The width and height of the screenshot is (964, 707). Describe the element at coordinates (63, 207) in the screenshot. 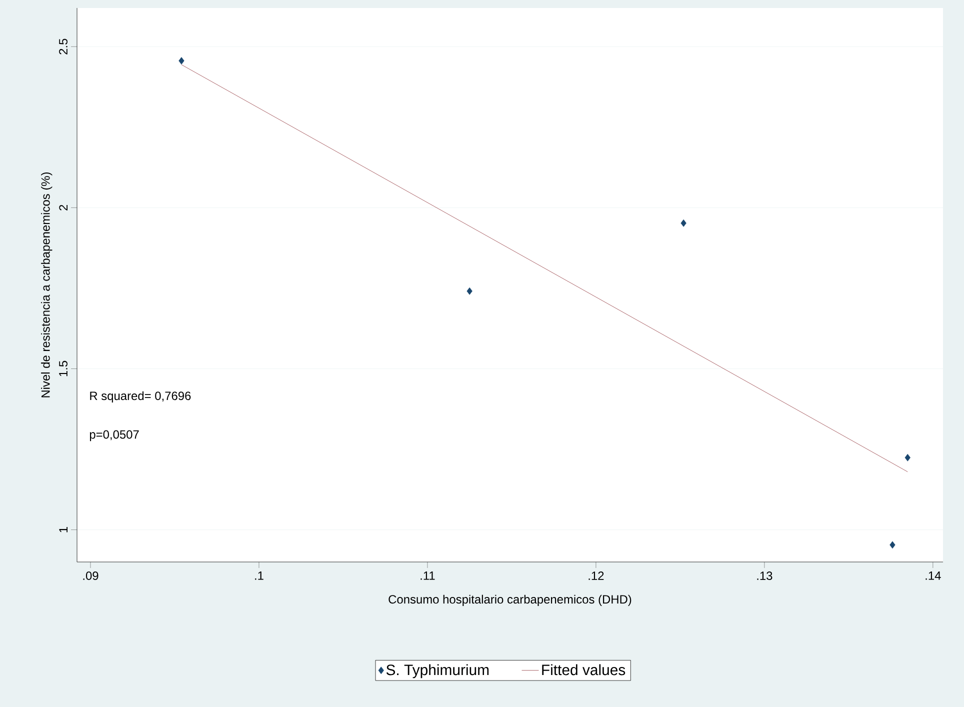

I see `y-tick-label: 2` at that location.